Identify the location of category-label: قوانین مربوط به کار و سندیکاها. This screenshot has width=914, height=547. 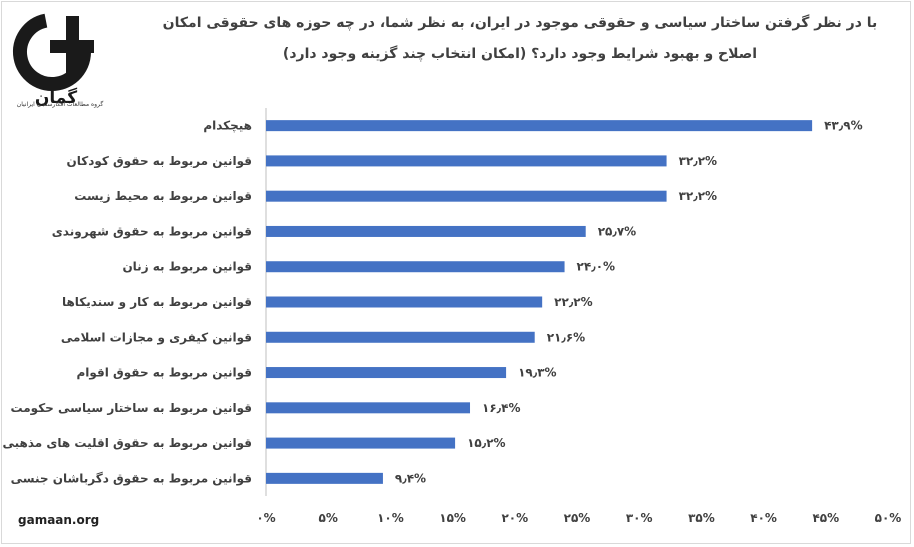
(157, 302).